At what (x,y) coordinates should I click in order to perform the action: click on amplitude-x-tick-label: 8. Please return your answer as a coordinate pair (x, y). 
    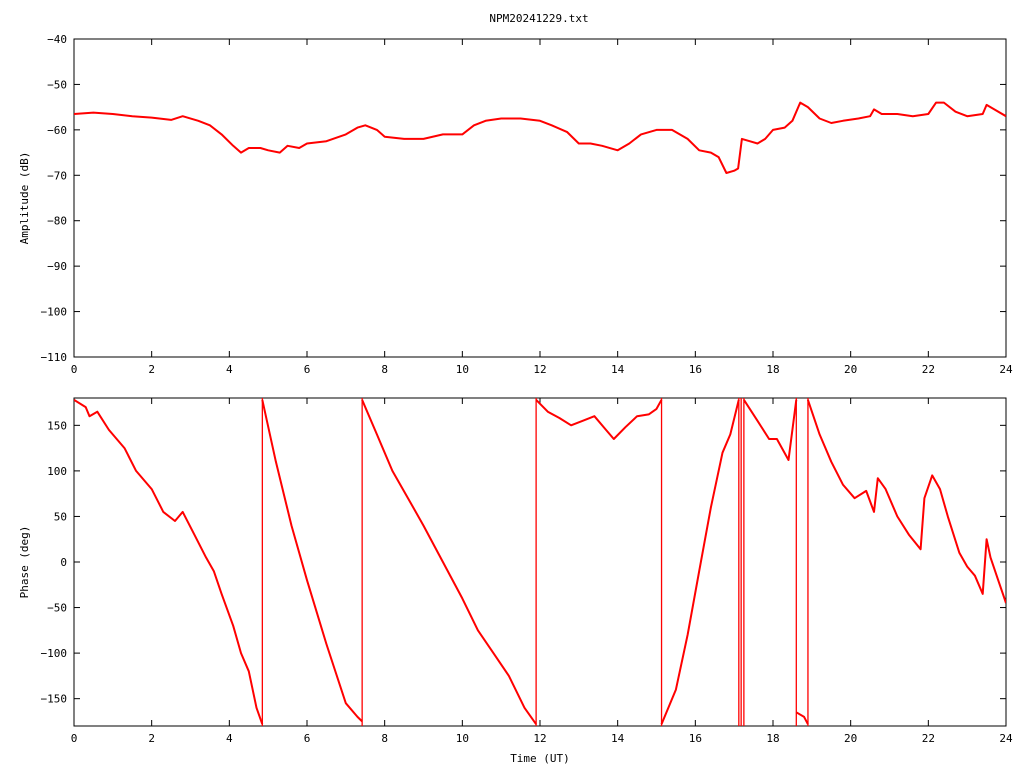
    Looking at the image, I should click on (384, 369).